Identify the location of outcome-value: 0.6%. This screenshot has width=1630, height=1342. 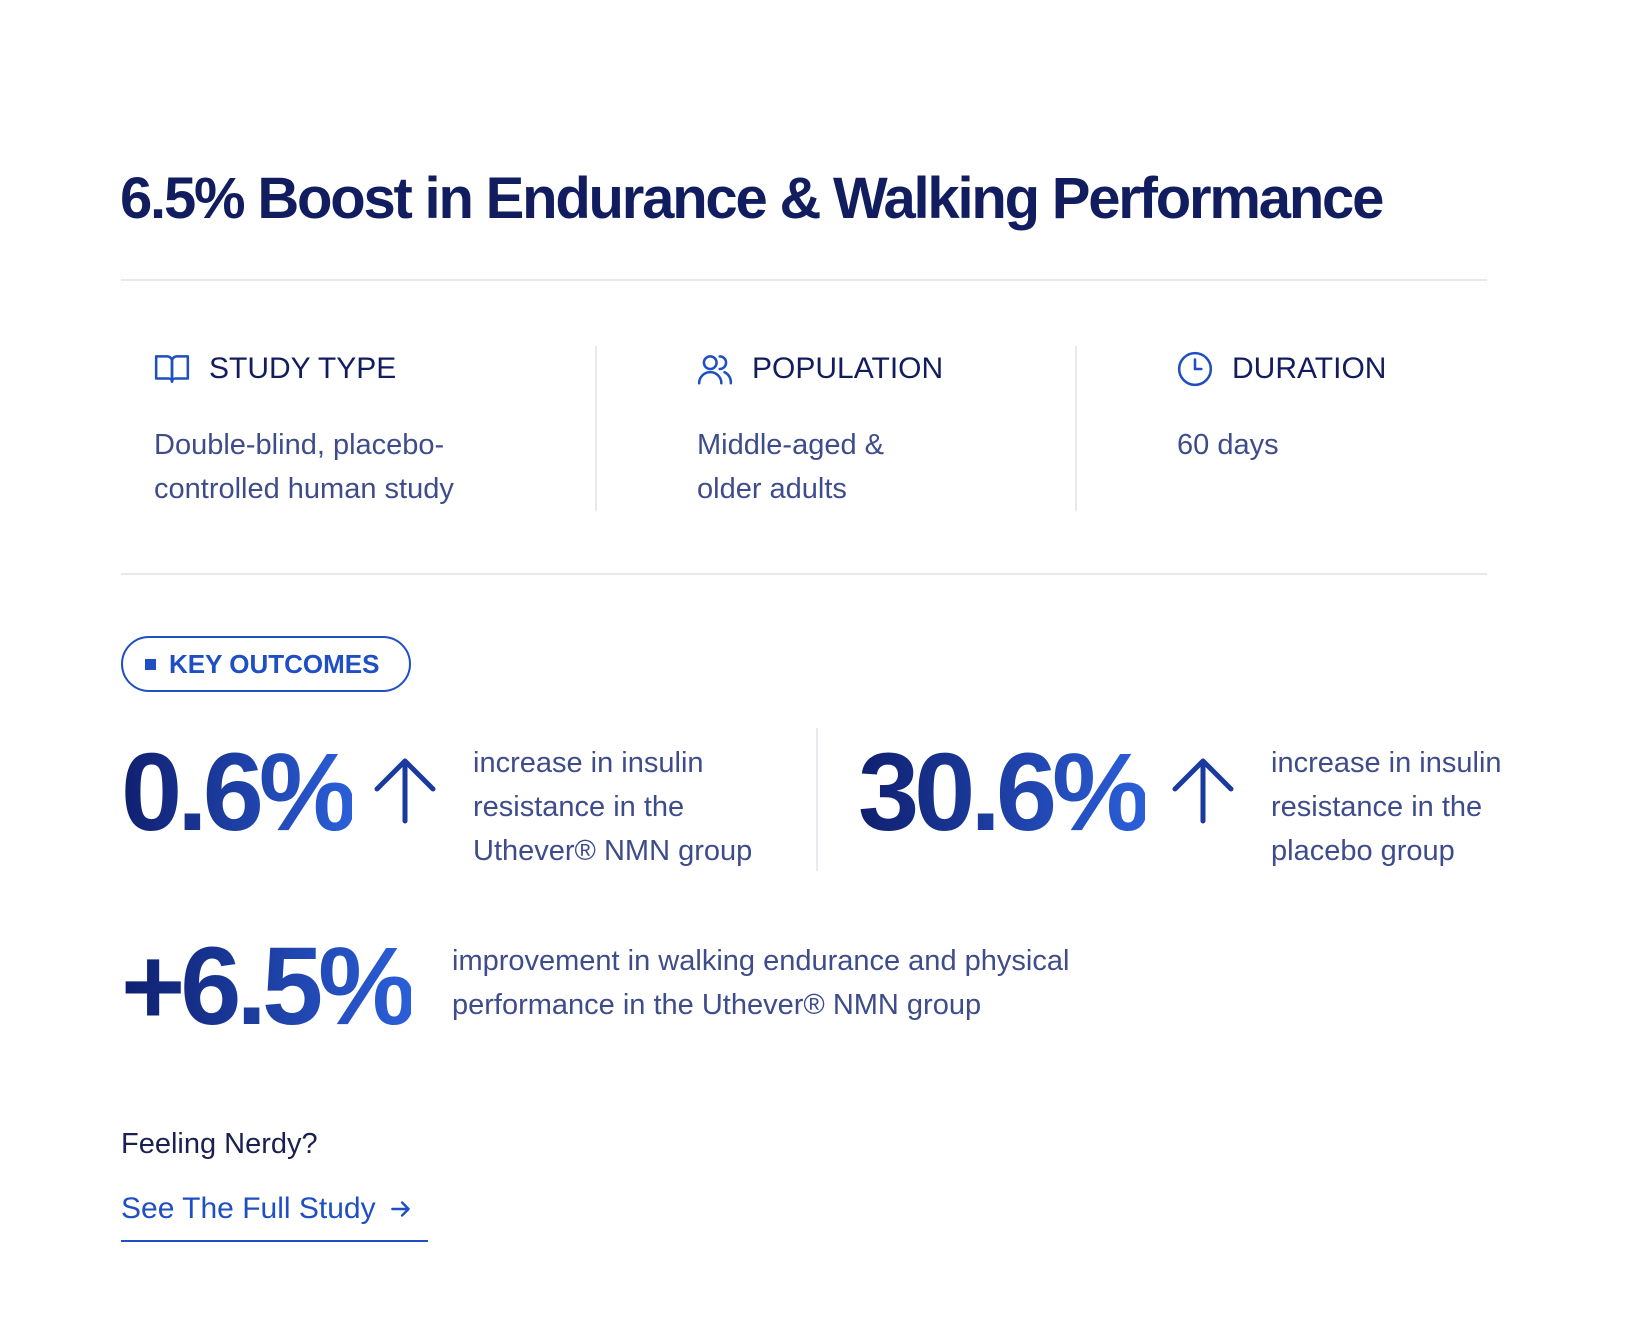
(239, 792).